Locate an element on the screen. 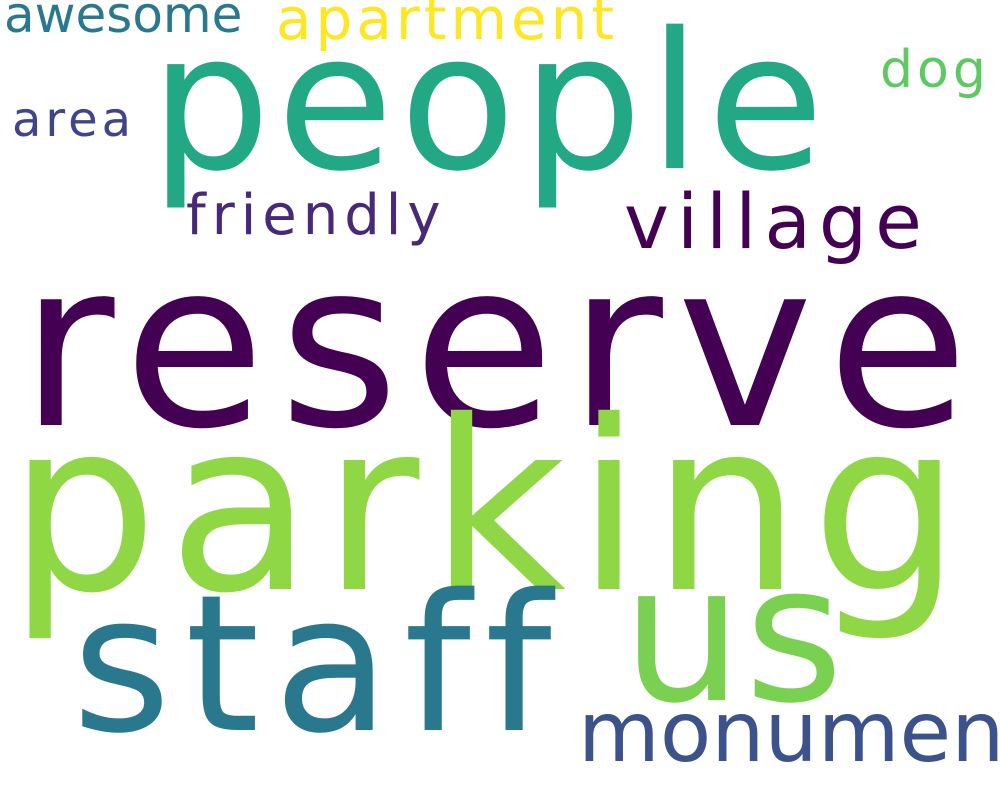 The height and width of the screenshot is (800, 1000). word-us: us is located at coordinates (734, 634).